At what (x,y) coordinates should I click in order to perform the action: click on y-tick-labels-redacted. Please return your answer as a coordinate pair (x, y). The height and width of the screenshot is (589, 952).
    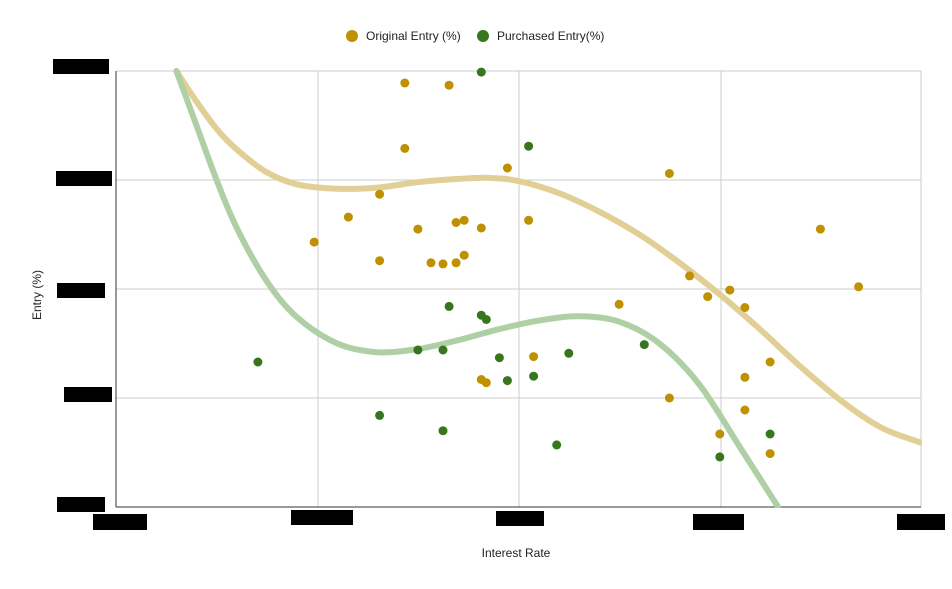
    Looking at the image, I should click on (82, 285).